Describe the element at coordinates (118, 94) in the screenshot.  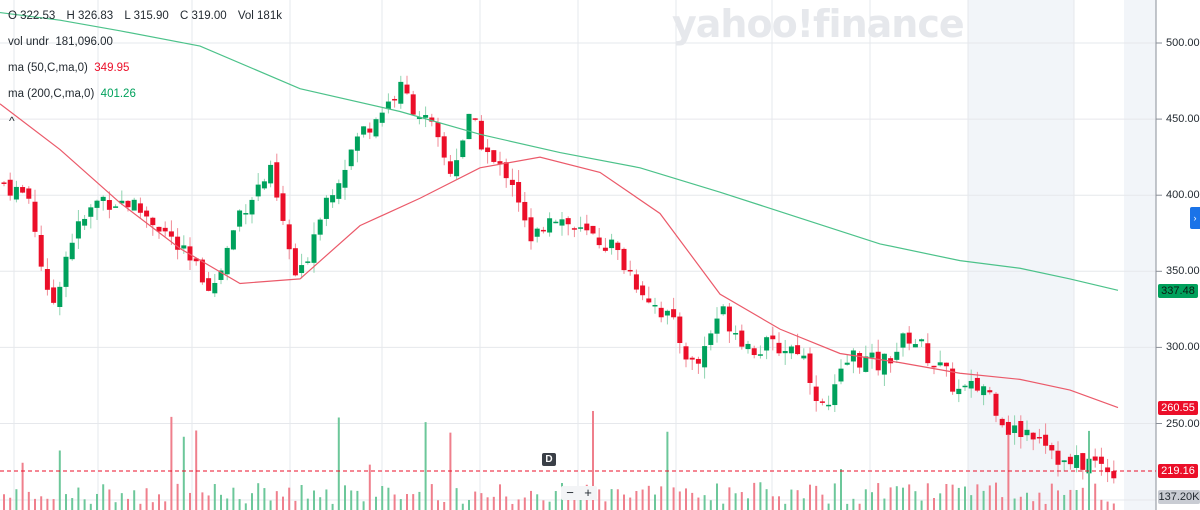
I see `ma200-value: 401.26` at that location.